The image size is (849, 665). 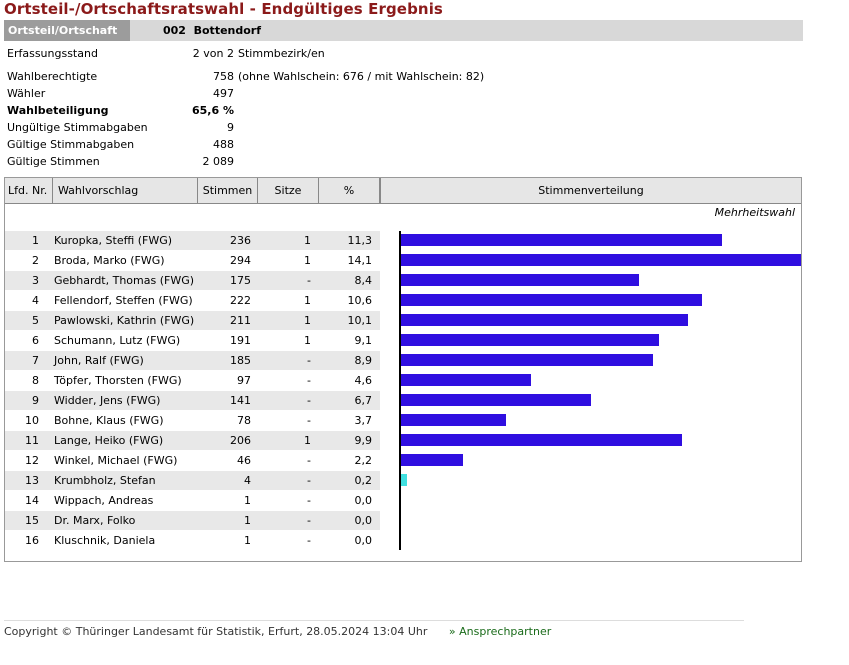 I want to click on col-header-name: Wahlvorschlag, so click(x=125, y=190).